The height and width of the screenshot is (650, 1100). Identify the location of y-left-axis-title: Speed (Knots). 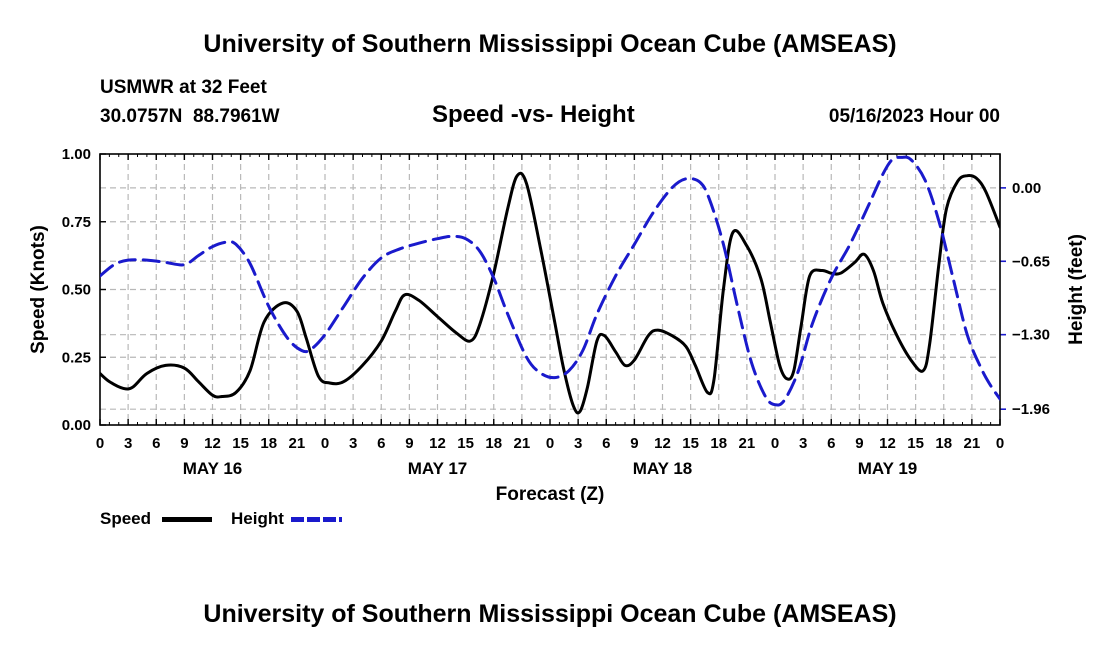
(38, 289).